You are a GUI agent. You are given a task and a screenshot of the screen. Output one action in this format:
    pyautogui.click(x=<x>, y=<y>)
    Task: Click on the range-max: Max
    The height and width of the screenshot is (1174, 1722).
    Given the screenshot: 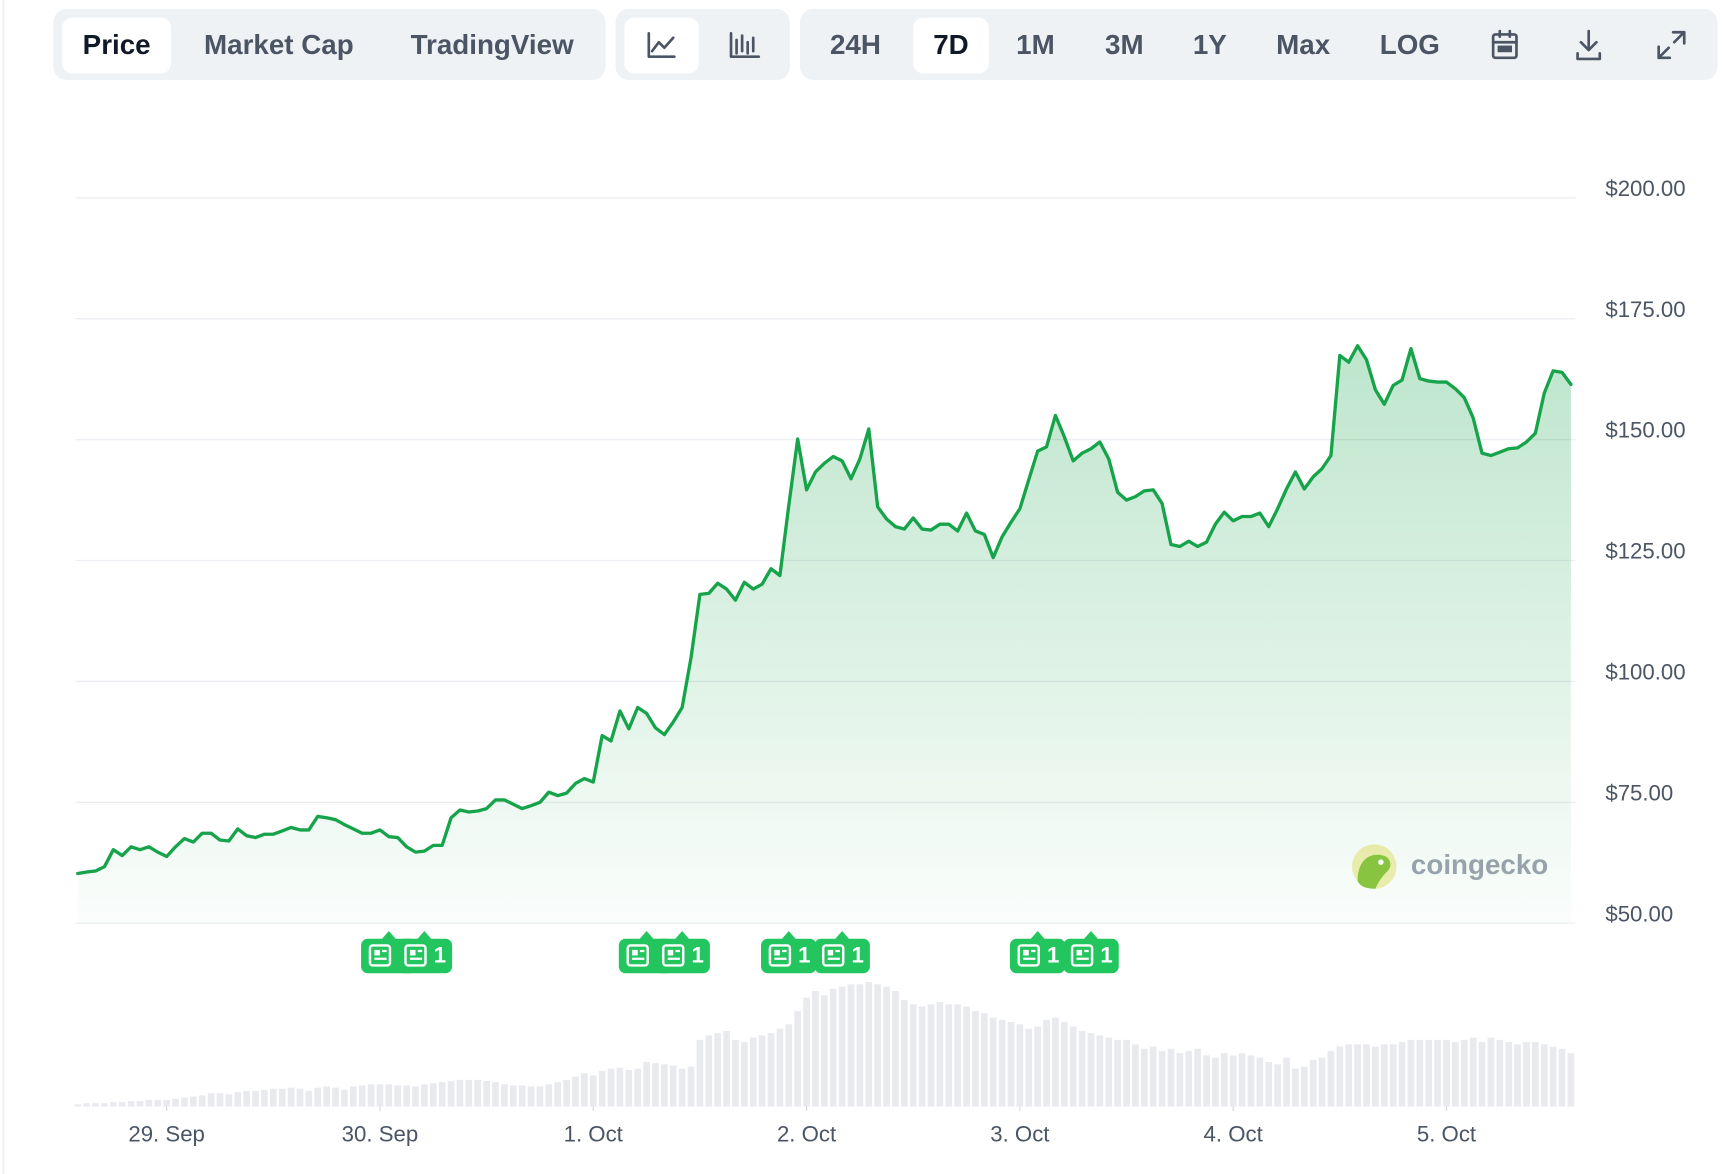 What is the action you would take?
    pyautogui.click(x=1303, y=44)
    